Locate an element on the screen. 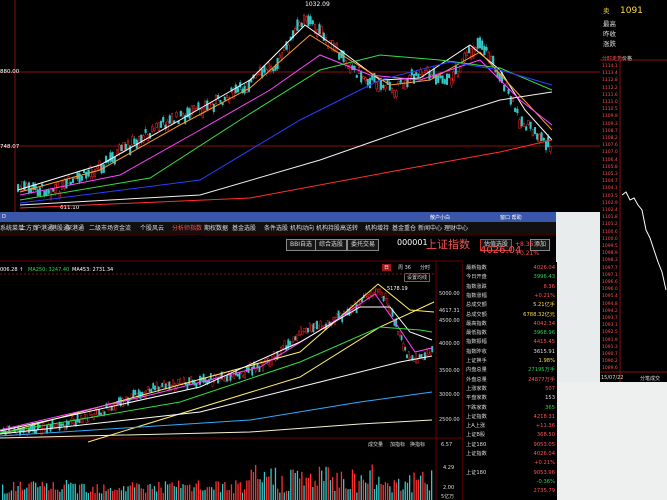 Image resolution: width=667 pixels, height=500 pixels. right-footer-tab: 分笔成交 is located at coordinates (650, 379).